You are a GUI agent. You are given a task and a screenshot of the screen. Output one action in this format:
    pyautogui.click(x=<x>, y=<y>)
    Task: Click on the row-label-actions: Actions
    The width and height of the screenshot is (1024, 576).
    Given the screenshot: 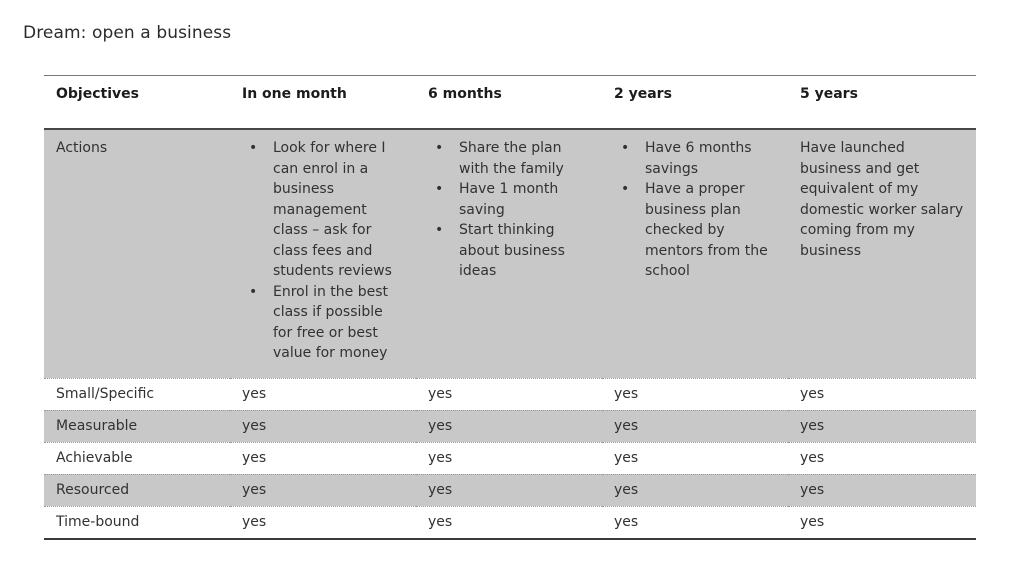 What is the action you would take?
    pyautogui.click(x=82, y=148)
    